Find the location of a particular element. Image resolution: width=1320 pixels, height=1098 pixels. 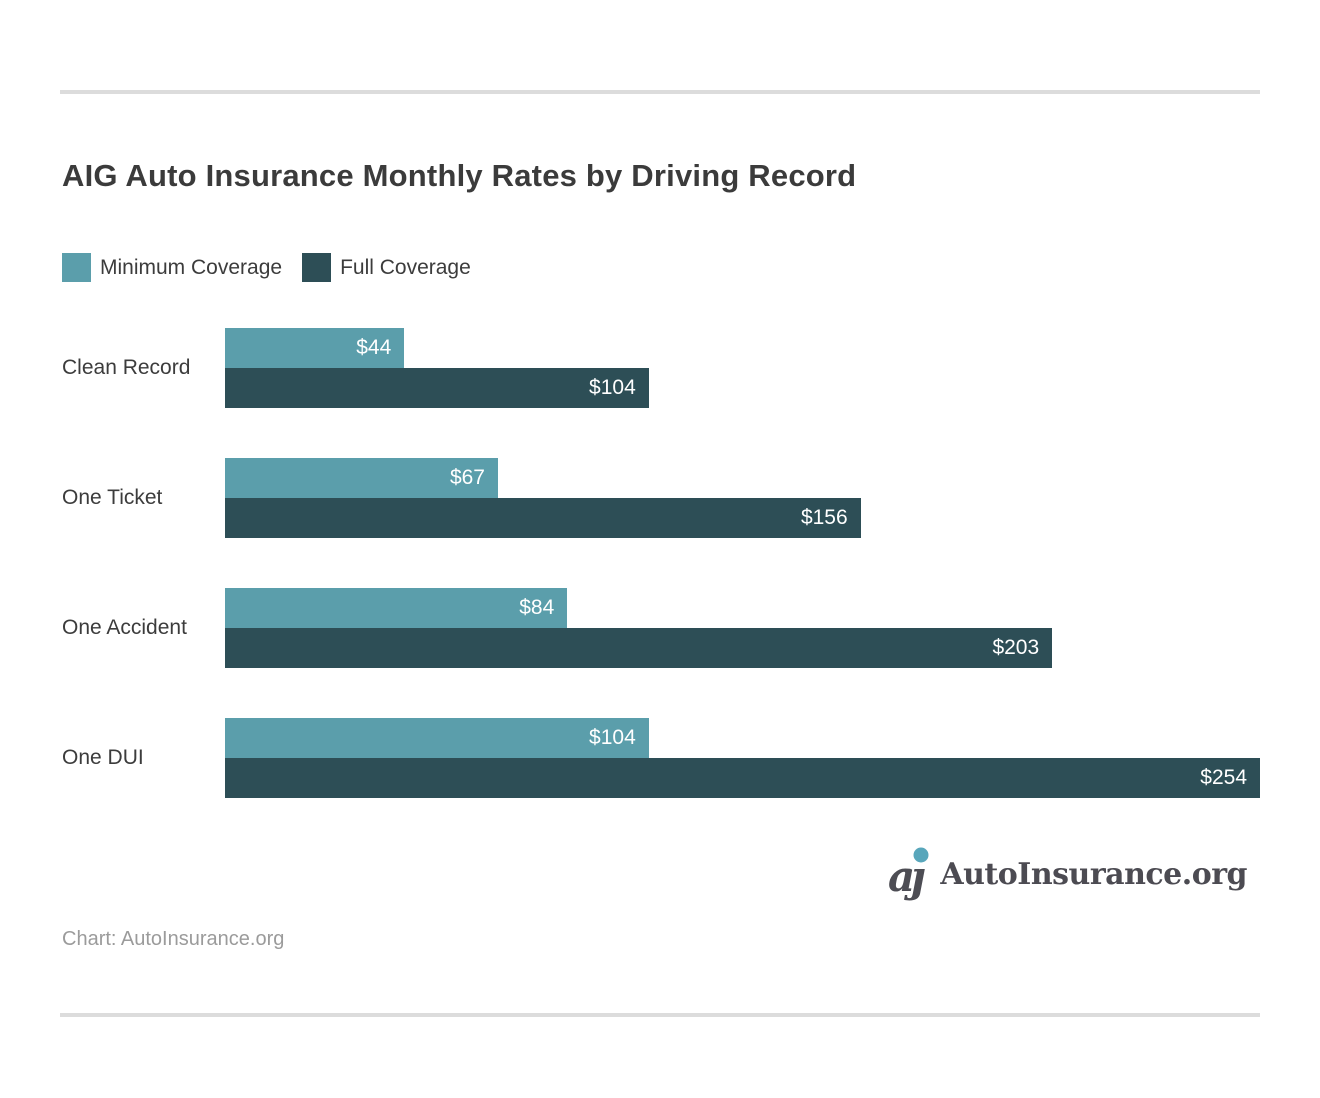

bar-group: $44 $104 is located at coordinates (742, 368).